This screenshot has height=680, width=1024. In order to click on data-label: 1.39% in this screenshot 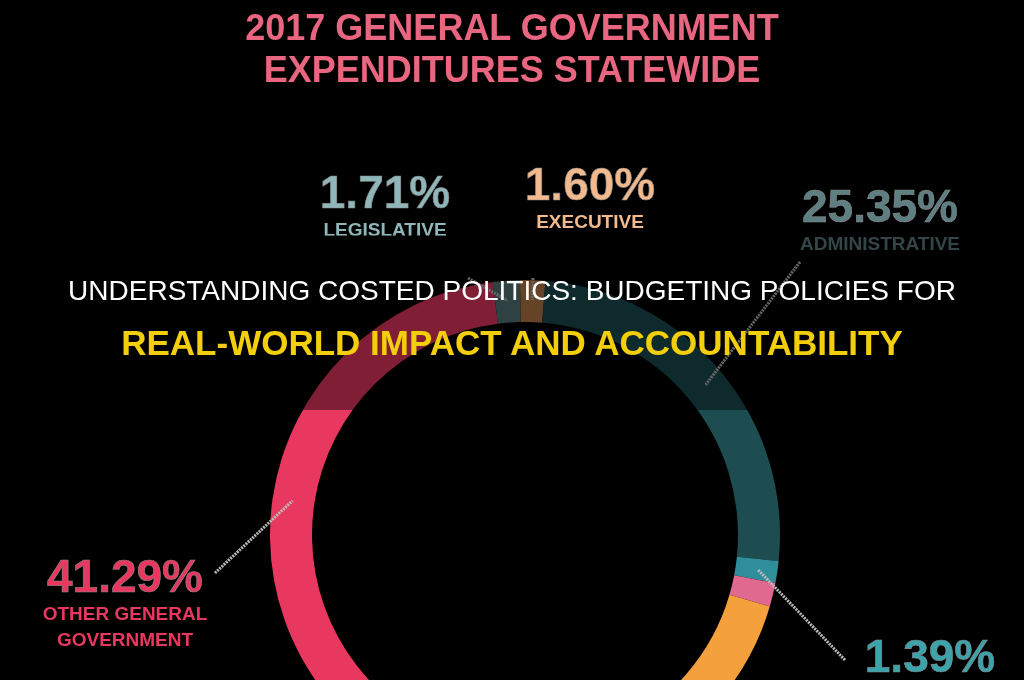, I will do `click(930, 655)`.